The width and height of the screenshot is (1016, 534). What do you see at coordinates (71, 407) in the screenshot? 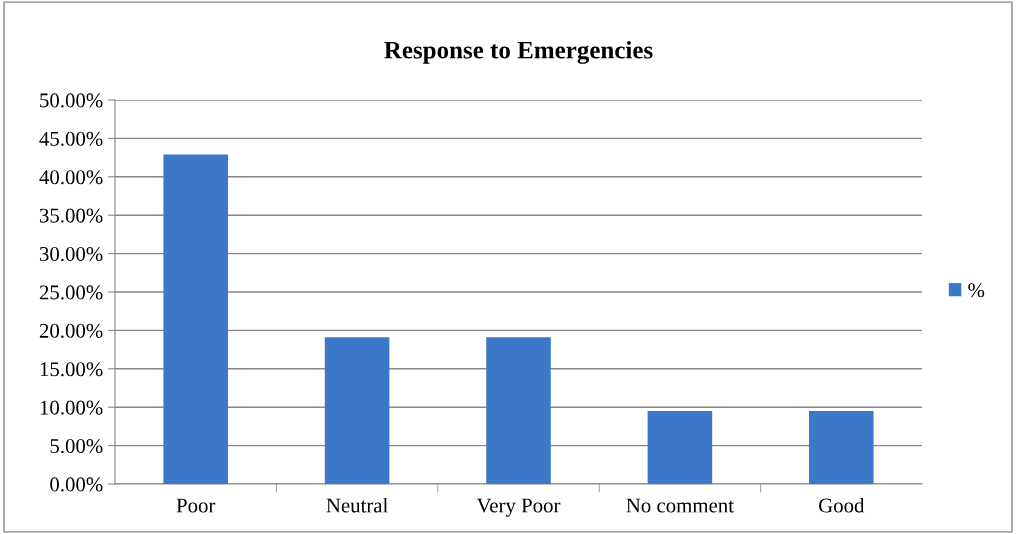
I see `y-tick-label: 10.00%` at bounding box center [71, 407].